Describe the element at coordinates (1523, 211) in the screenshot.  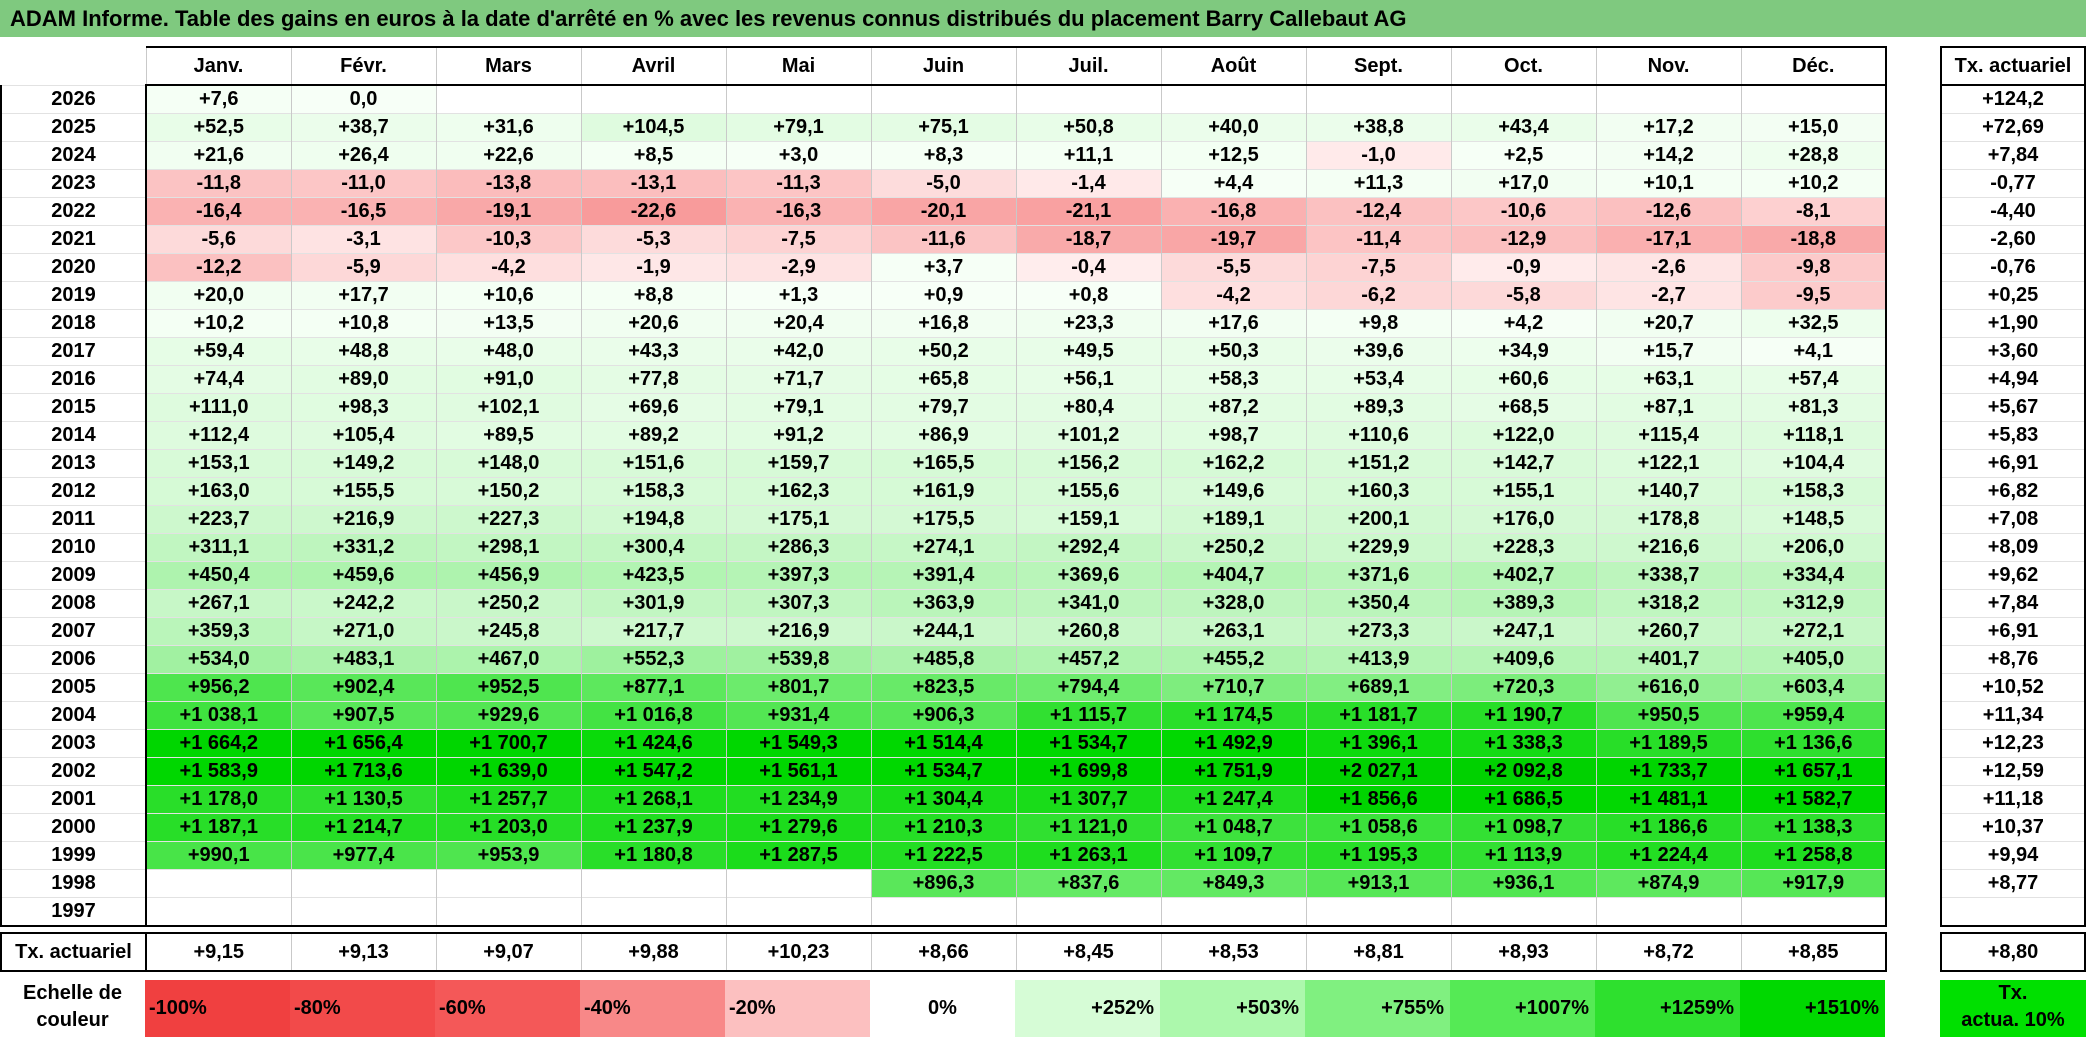
I see `gain-cell: -10,6` at that location.